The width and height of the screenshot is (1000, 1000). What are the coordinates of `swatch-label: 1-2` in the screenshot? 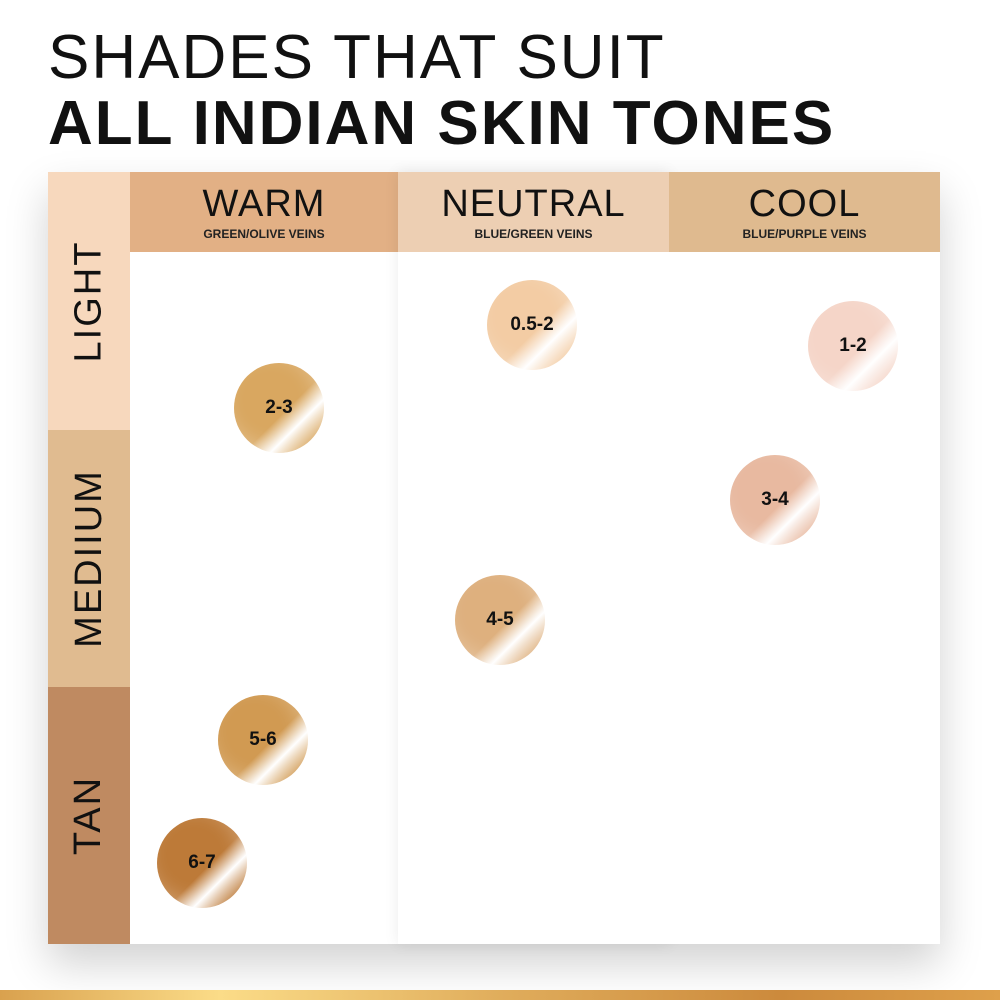 It's located at (853, 345).